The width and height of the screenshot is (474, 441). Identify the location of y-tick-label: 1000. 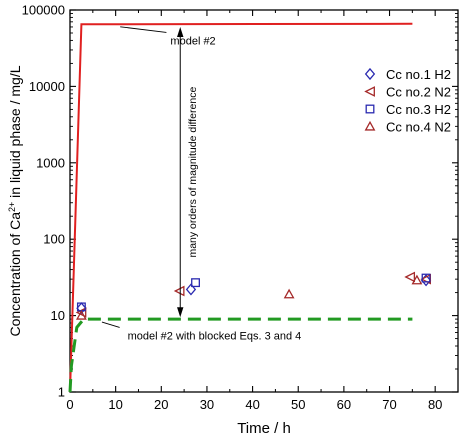
(50, 162).